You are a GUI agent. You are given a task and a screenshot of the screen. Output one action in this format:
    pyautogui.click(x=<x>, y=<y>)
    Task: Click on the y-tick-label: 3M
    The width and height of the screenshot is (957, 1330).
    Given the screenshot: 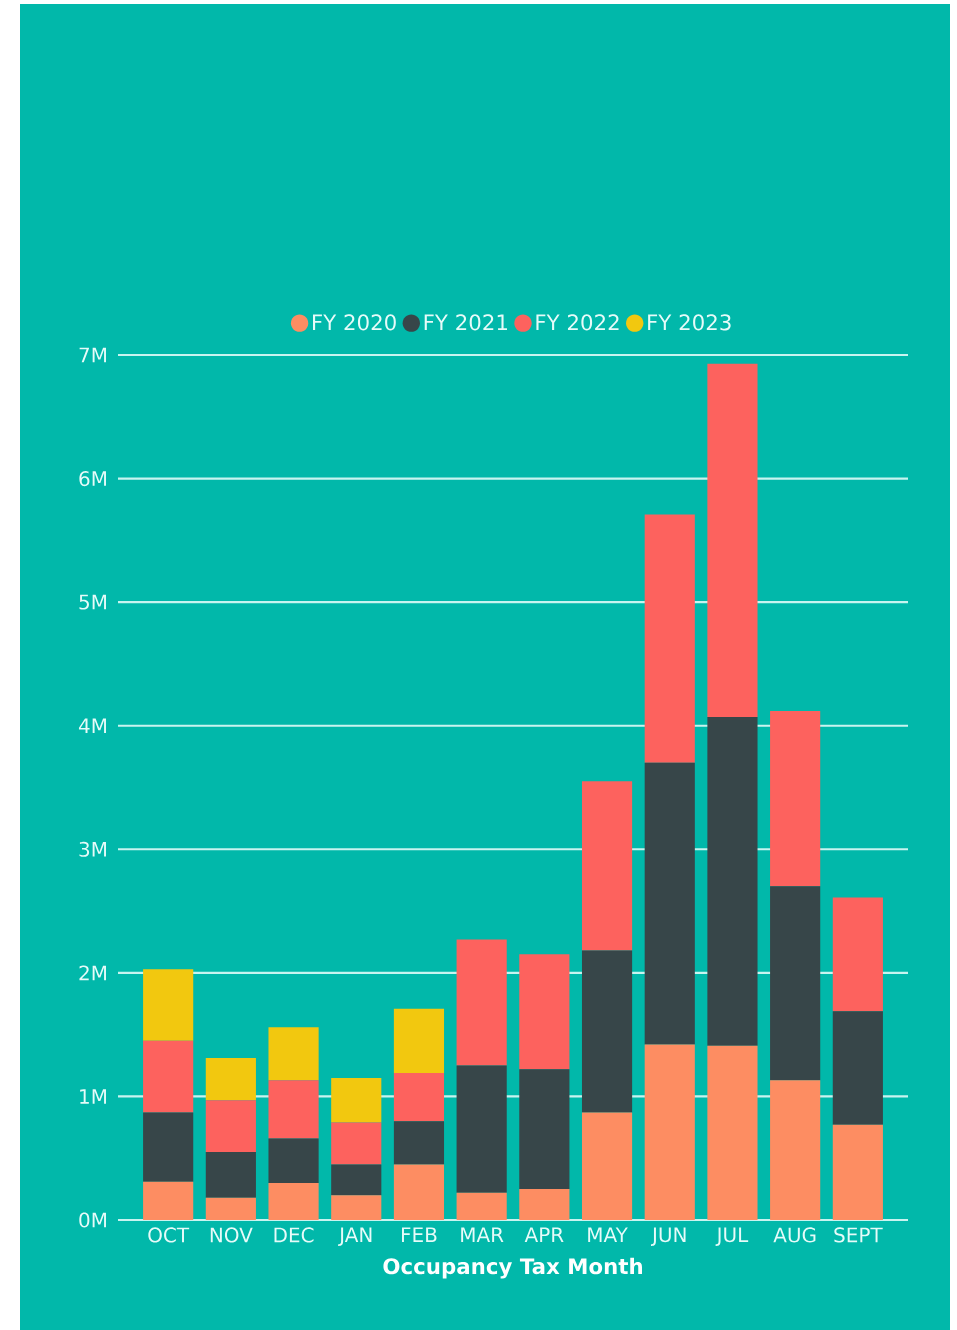 What is the action you would take?
    pyautogui.click(x=92, y=849)
    